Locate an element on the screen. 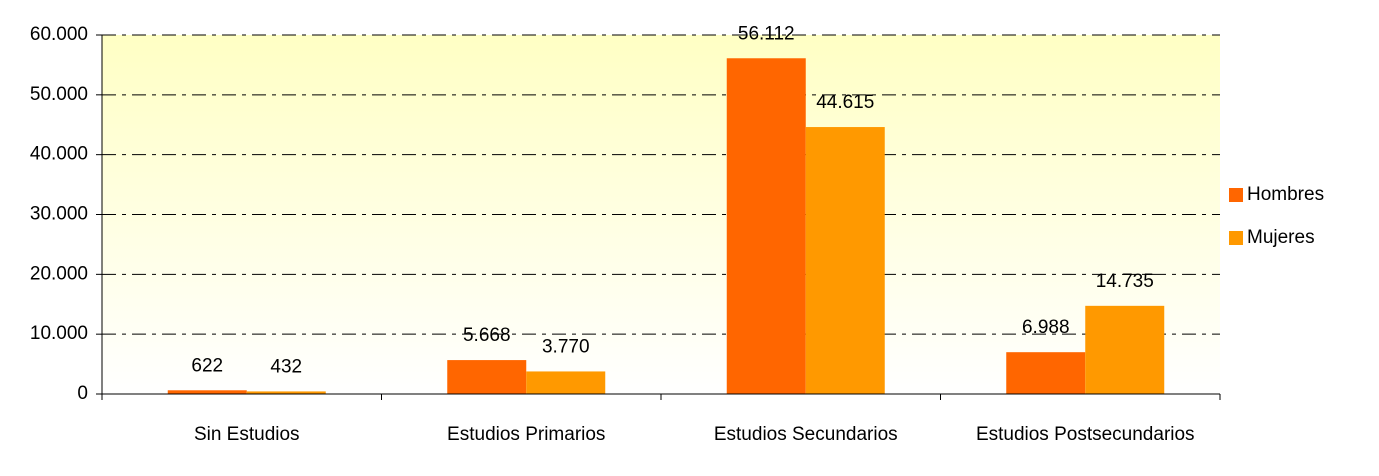 This screenshot has width=1379, height=476. data-label: 3.770 is located at coordinates (566, 346).